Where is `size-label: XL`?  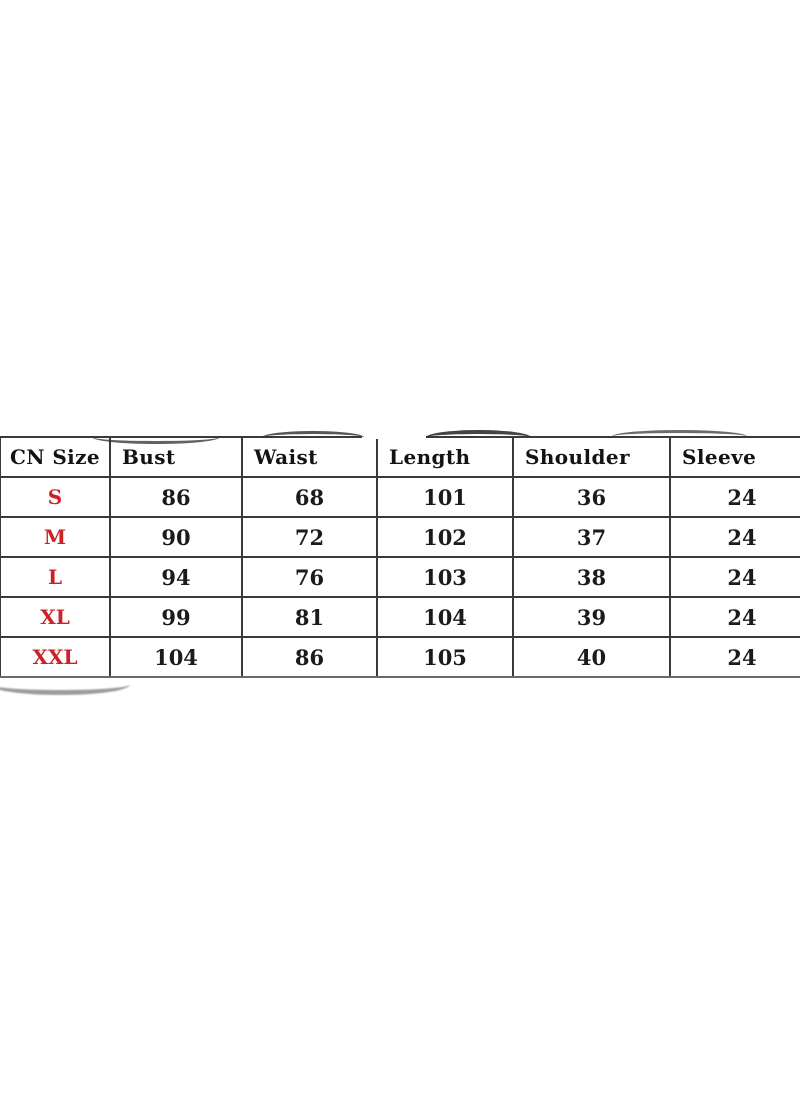
size-label: XL is located at coordinates (55, 617).